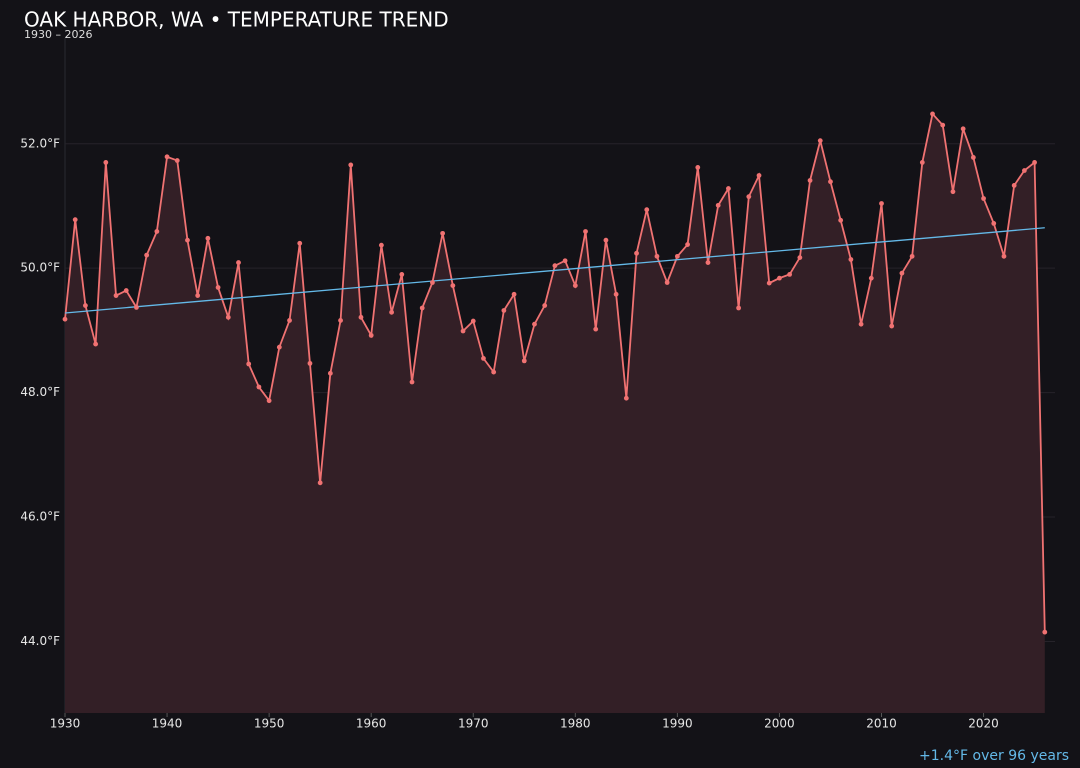 The image size is (1080, 768). Describe the element at coordinates (554, 270) in the screenshot. I see `trend-line` at that location.